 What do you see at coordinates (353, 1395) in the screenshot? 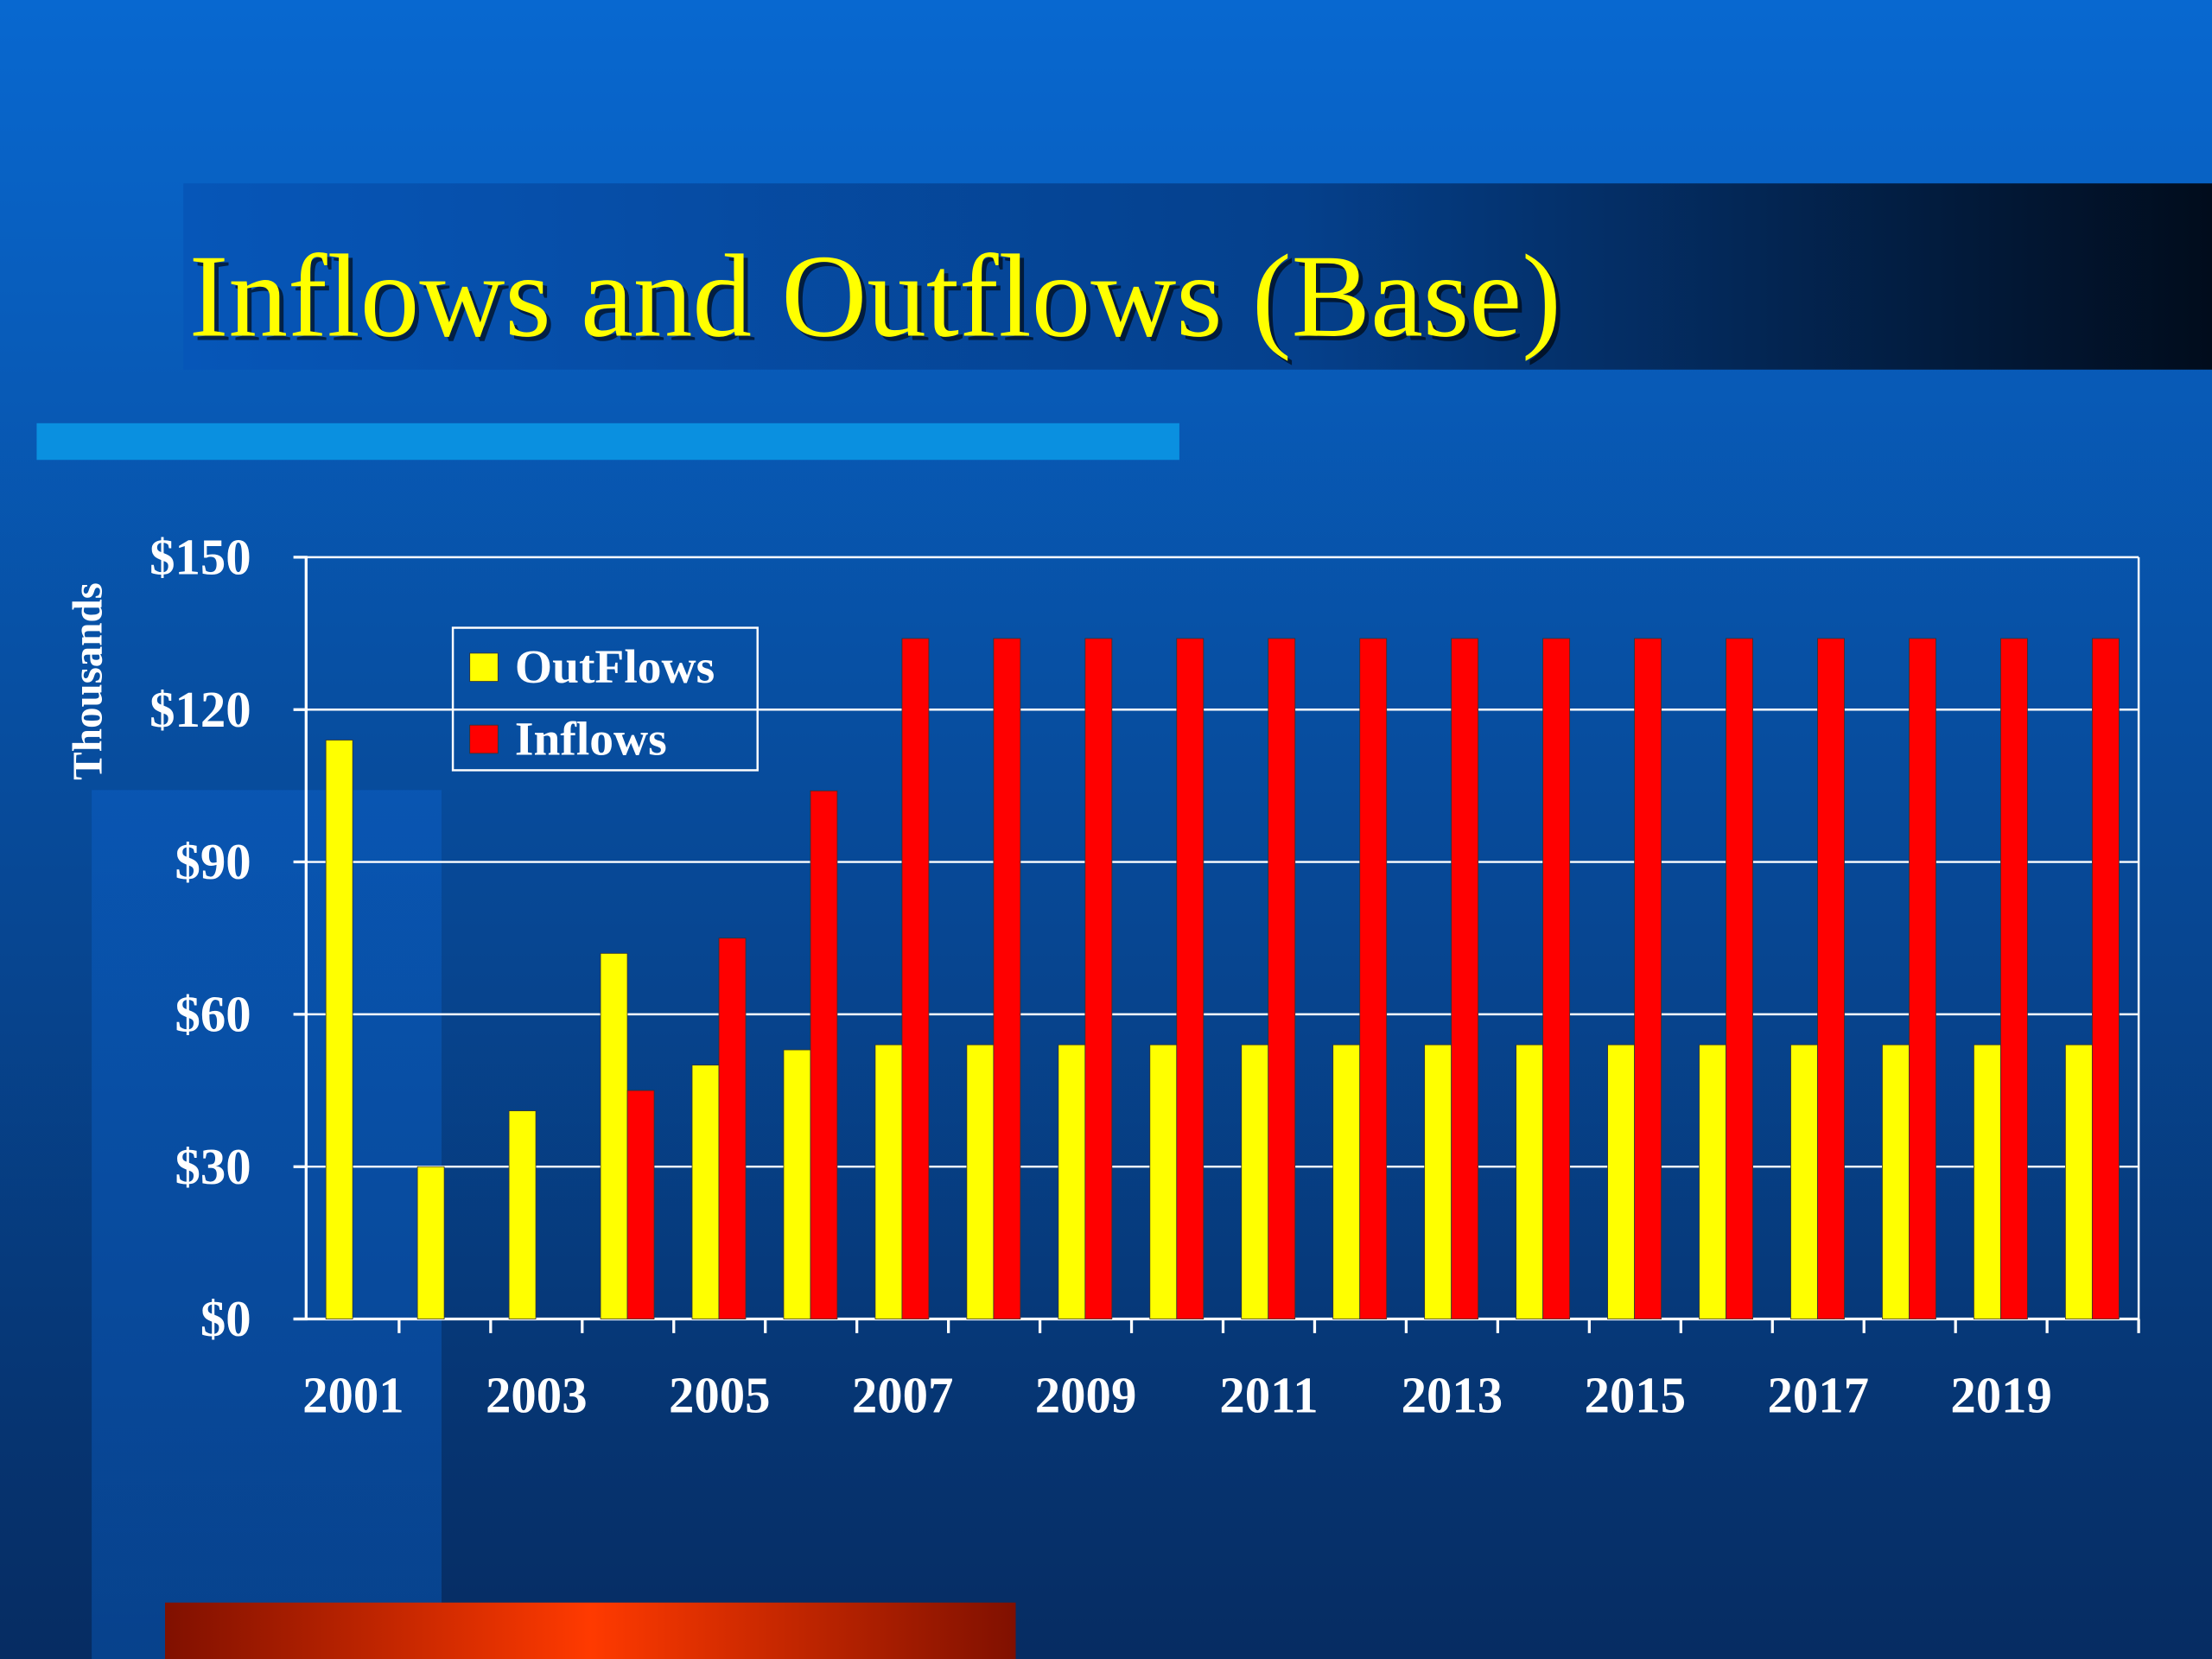
I see `x-tick-label: 2001` at bounding box center [353, 1395].